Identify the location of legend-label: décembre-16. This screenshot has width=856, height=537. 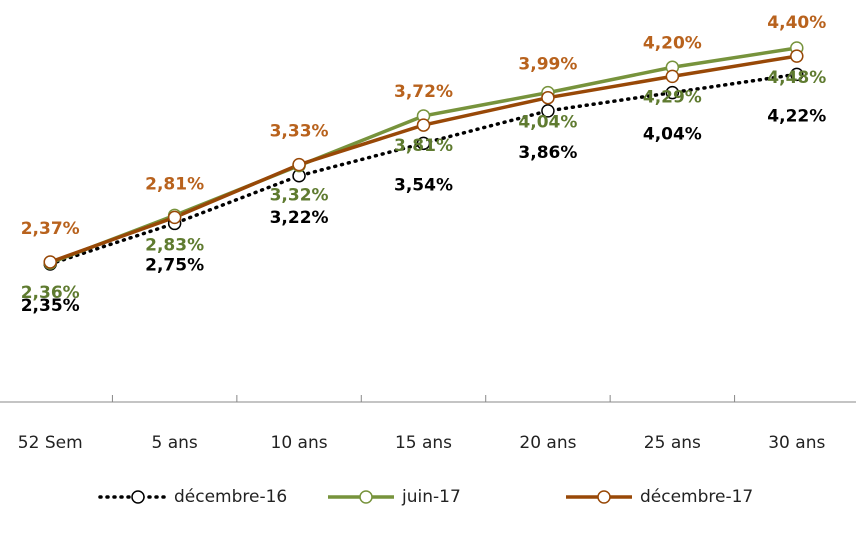
(230, 497).